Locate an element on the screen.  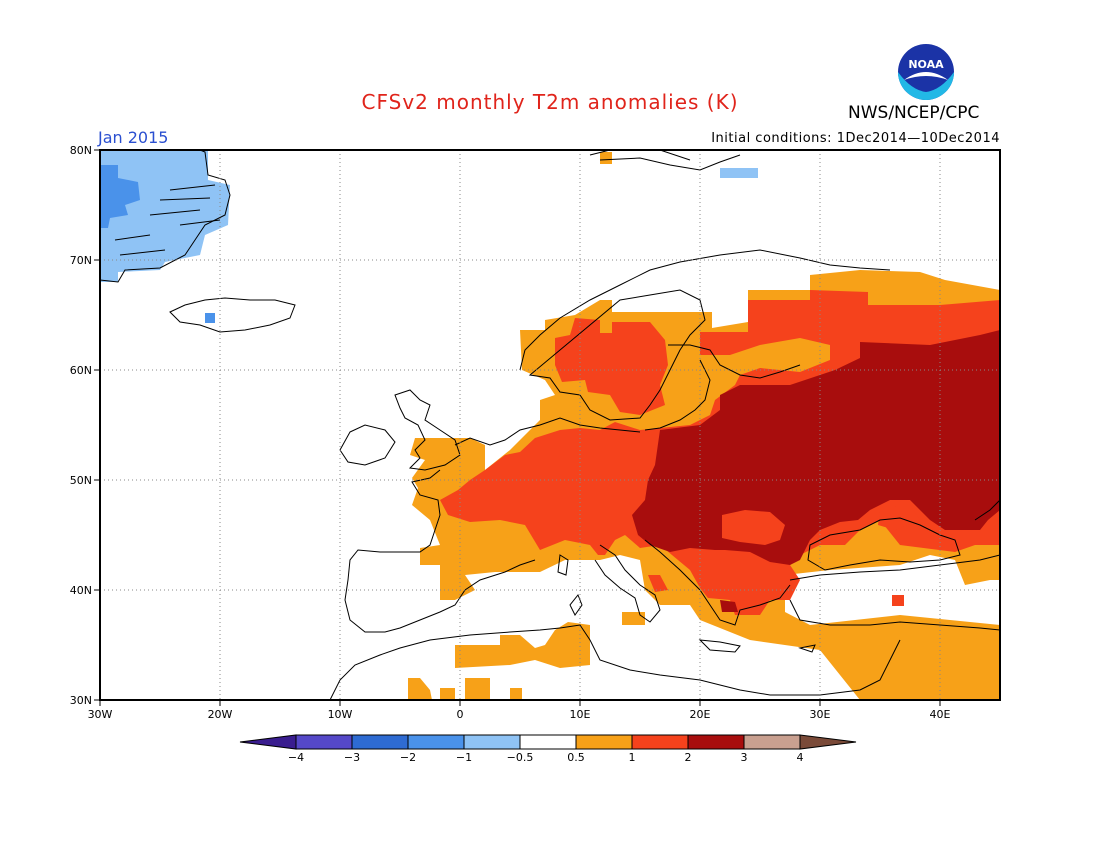
ireland-coast is located at coordinates (367, 445).